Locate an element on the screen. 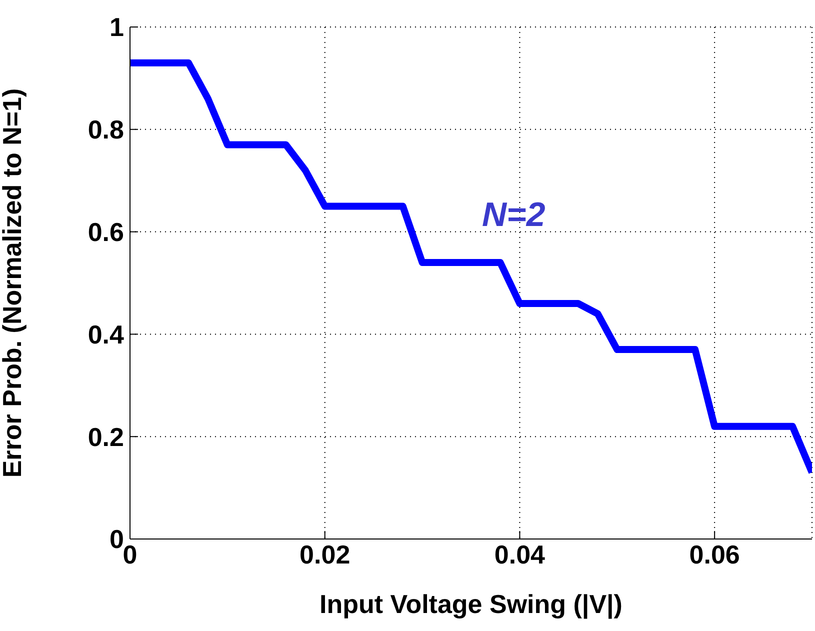 The width and height of the screenshot is (815, 631). y-axis-title: Error Prob. (Normalized to N=1) is located at coordinates (14, 283).